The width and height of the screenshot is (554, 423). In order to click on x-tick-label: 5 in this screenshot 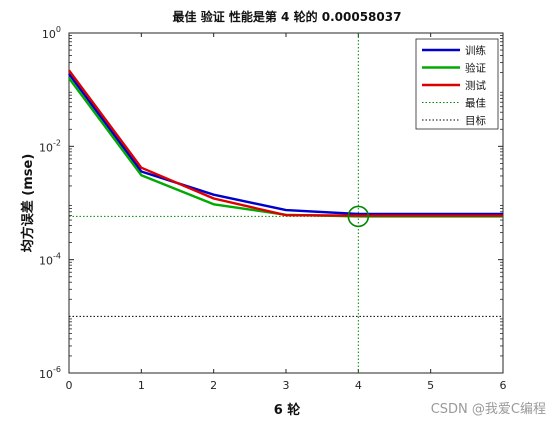, I will do `click(430, 385)`.